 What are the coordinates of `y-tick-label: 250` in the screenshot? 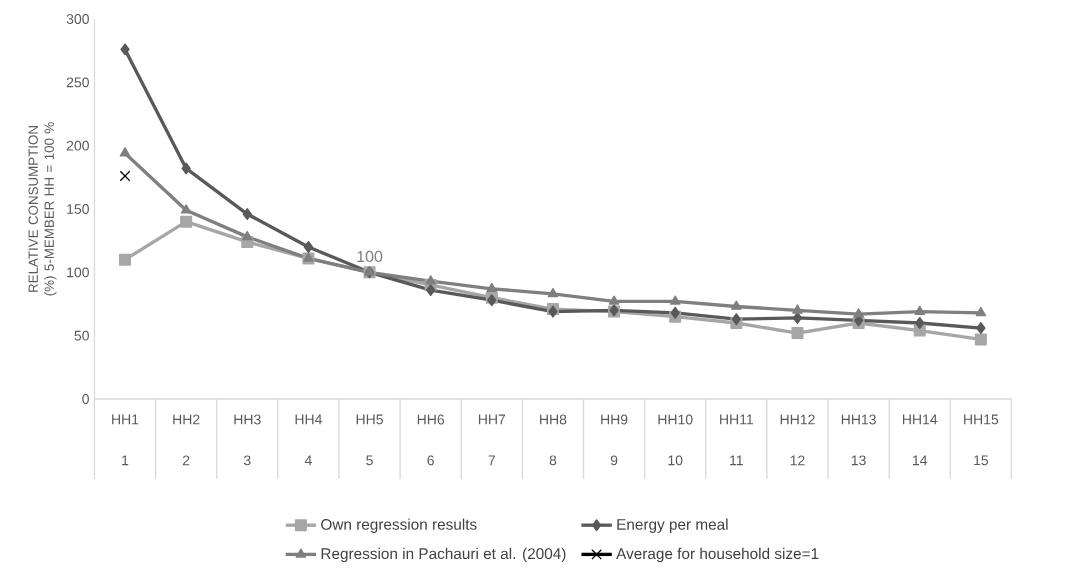 It's located at (77, 82).